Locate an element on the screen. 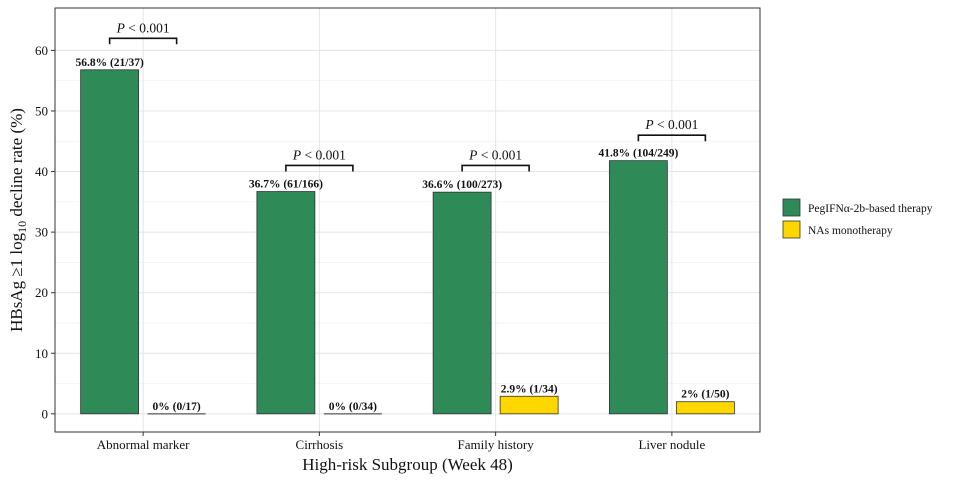  sig-p-symbol-2: P is located at coordinates (472, 154).